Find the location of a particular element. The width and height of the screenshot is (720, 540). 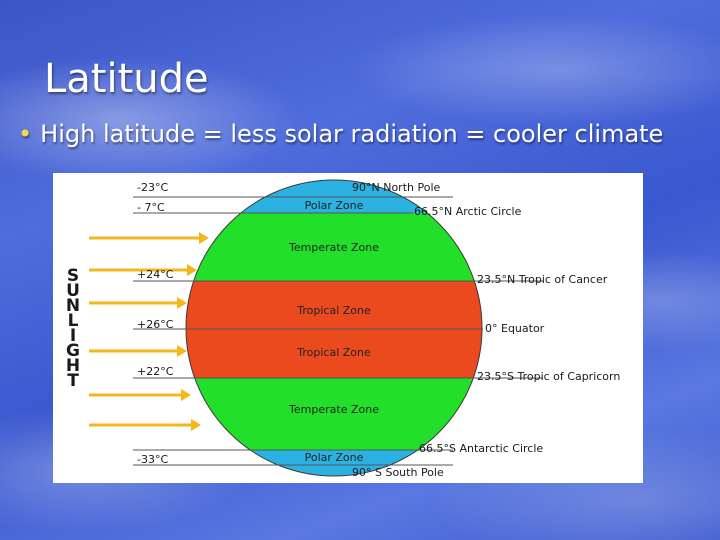

lat-label-tropic-capricorn: 23.5°S Tropic of Capricorn is located at coordinates (548, 376).